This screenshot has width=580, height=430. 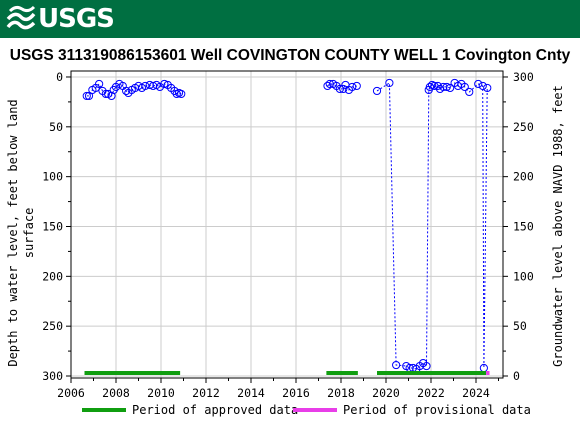 What do you see at coordinates (52, 276) in the screenshot?
I see `left-tick-label: 200` at bounding box center [52, 276].